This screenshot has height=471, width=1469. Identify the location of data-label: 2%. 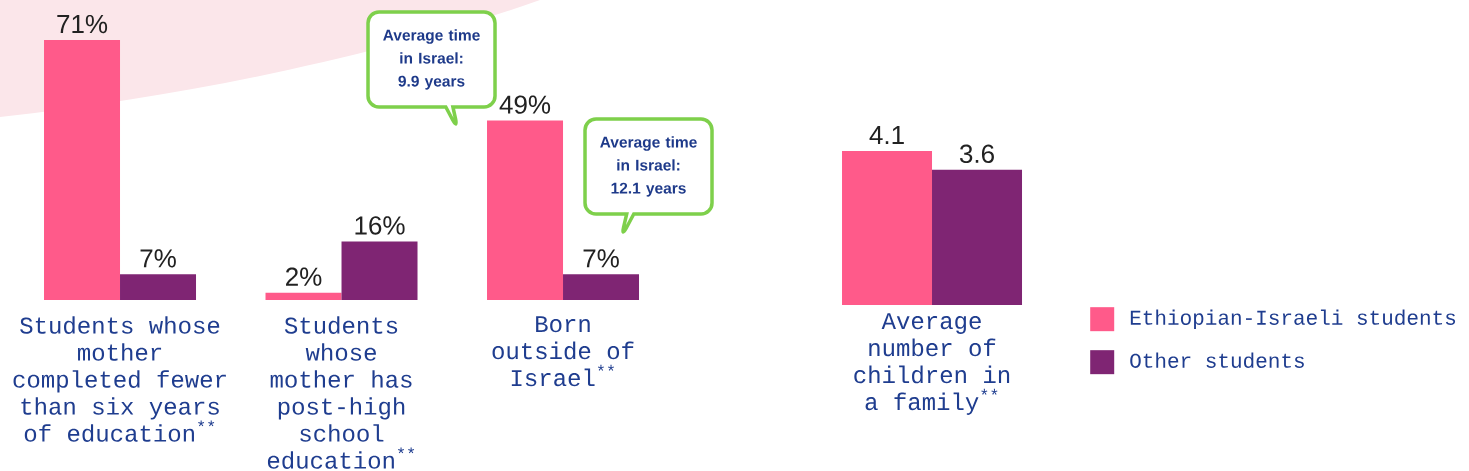
(304, 276).